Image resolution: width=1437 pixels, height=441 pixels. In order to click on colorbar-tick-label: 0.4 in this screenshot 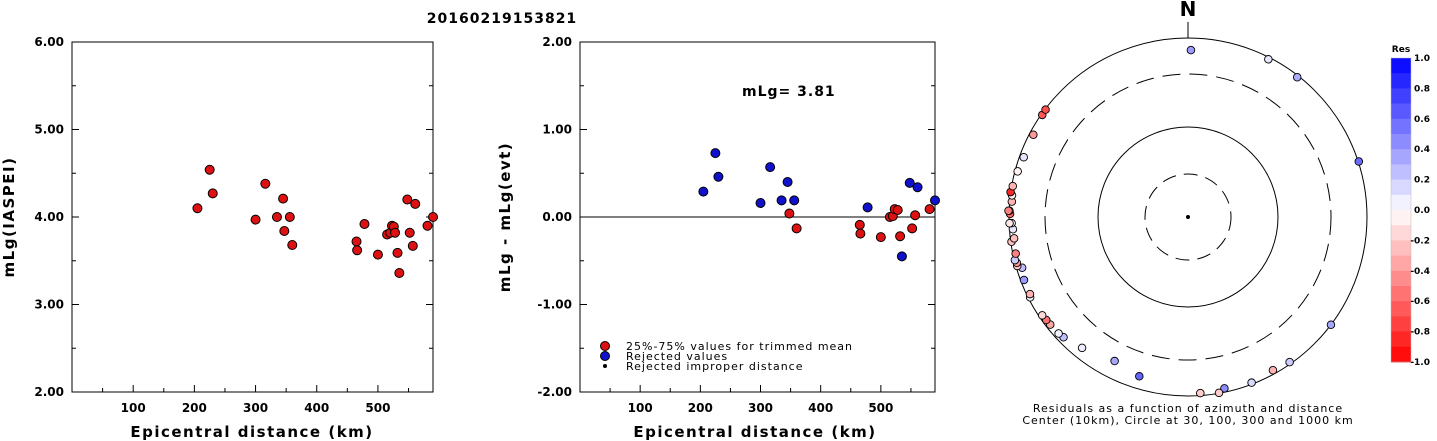, I will do `click(1422, 150)`.